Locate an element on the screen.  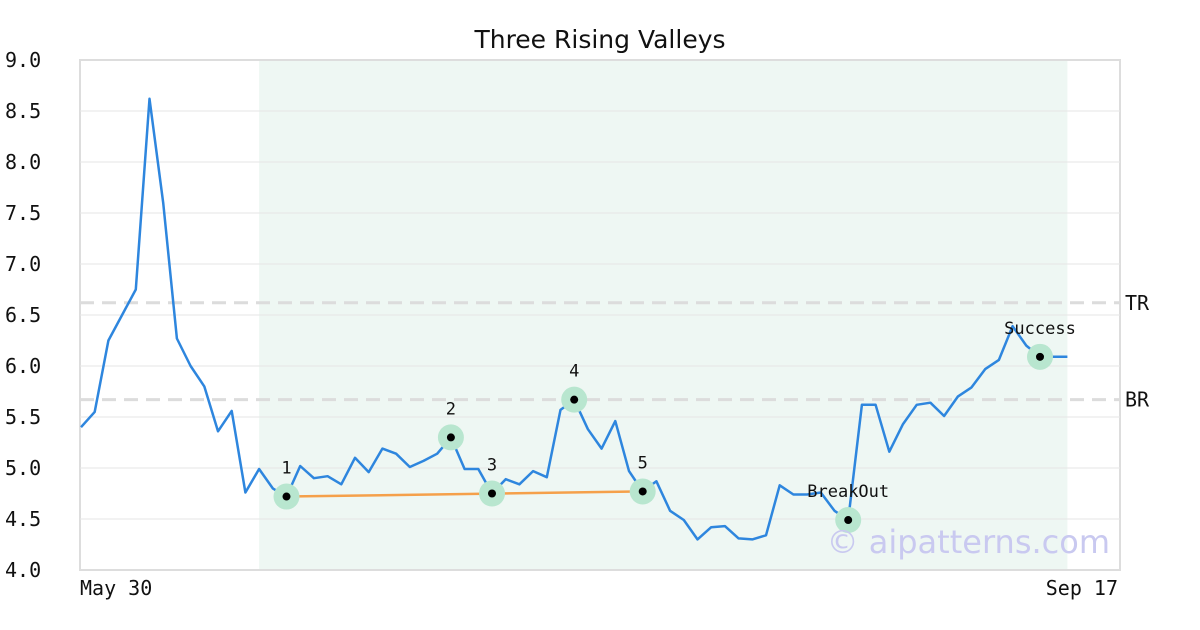
y-tick-label: 7.0 is located at coordinates (23, 264).